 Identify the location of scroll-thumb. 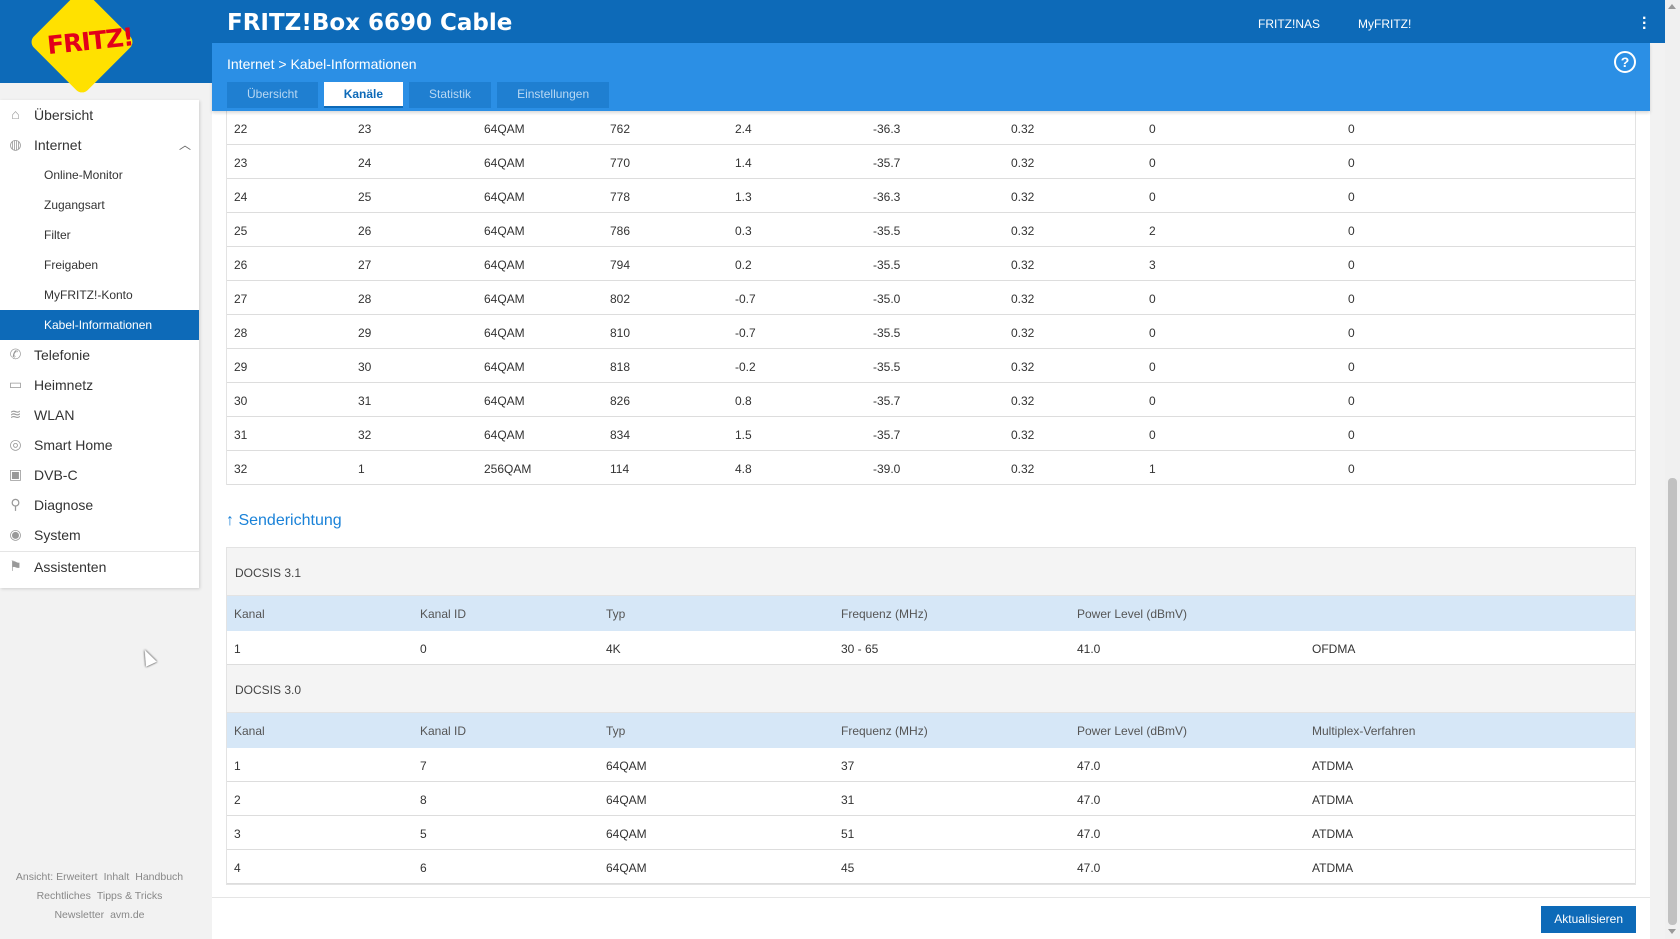
(1672, 701).